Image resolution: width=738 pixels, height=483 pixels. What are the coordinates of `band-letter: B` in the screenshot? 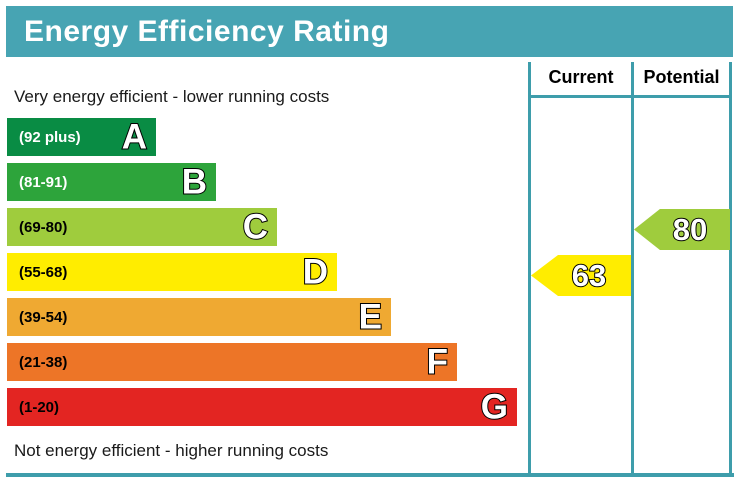 It's located at (194, 182).